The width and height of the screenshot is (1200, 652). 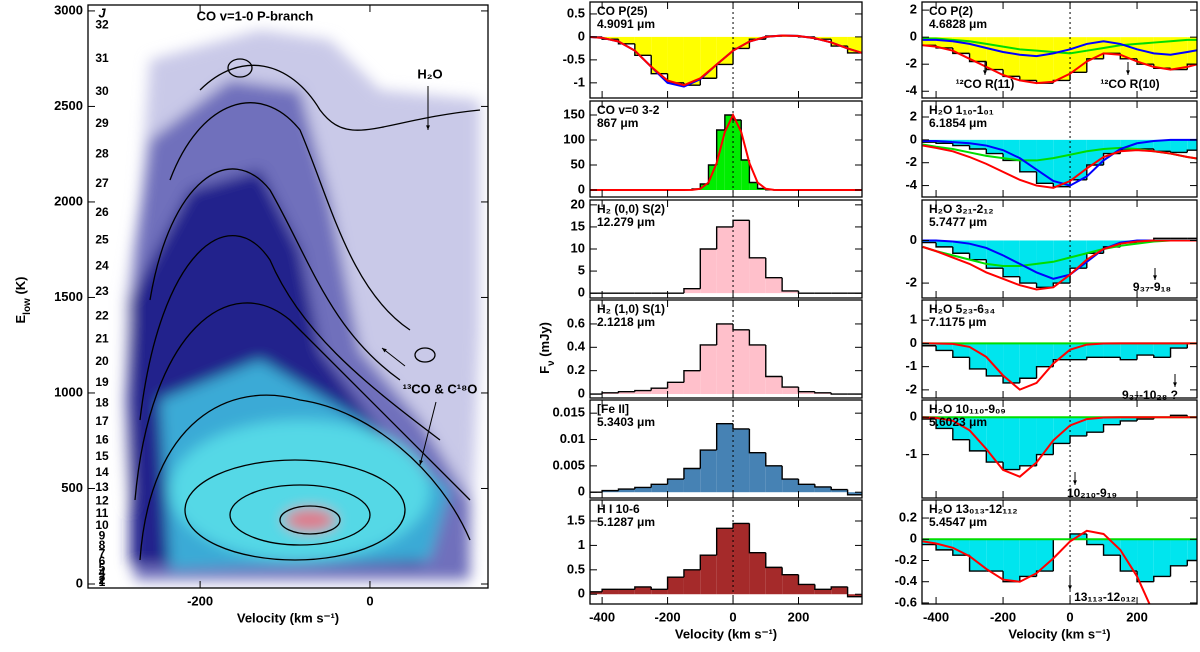 I want to click on y-tick-label: 0.005, so click(x=568, y=464).